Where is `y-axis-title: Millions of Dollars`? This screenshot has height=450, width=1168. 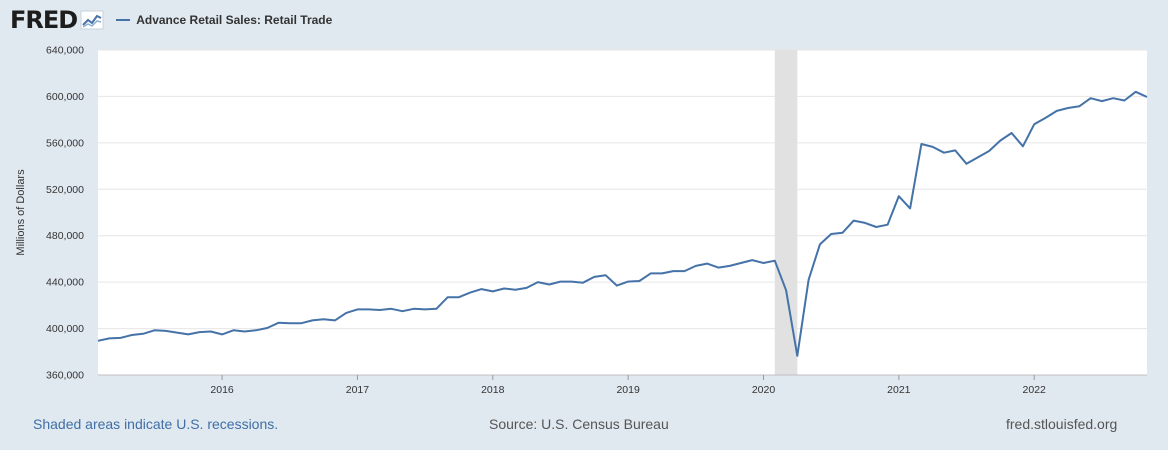
y-axis-title: Millions of Dollars is located at coordinates (21, 212).